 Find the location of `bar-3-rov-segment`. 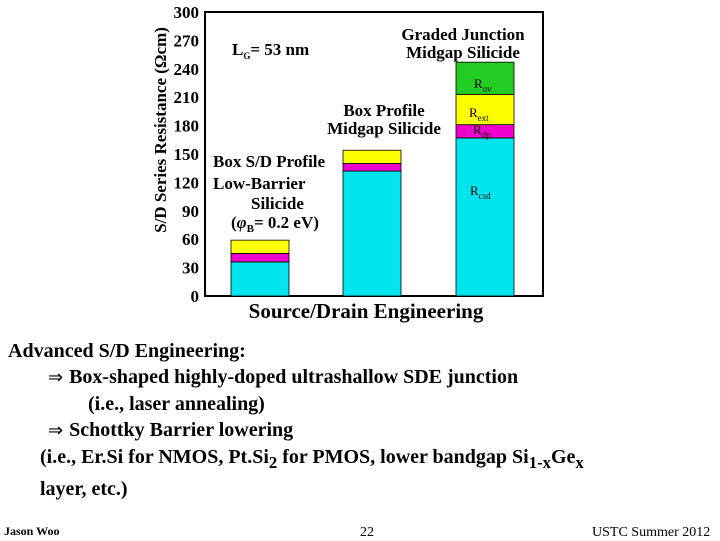

bar-3-rov-segment is located at coordinates (485, 78).